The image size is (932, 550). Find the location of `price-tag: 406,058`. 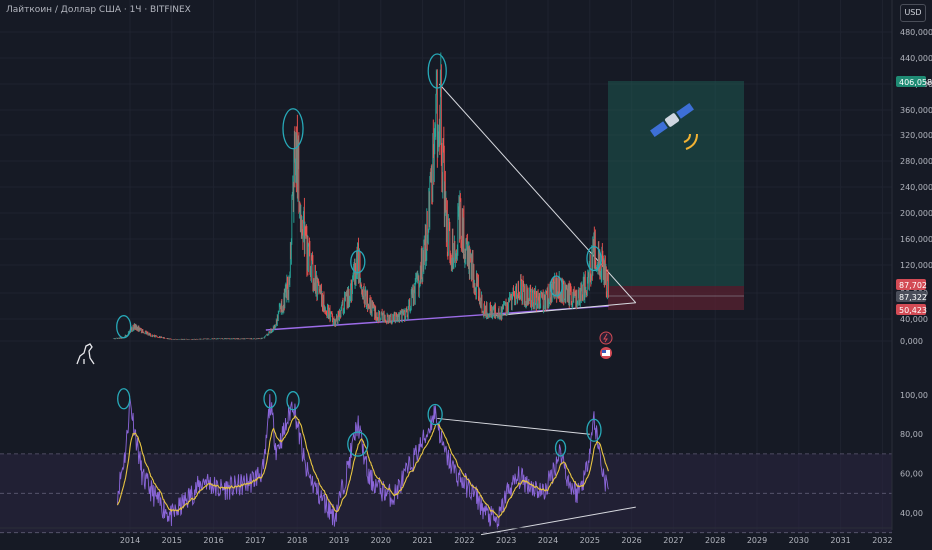

price-tag: 406,058 is located at coordinates (914, 81).